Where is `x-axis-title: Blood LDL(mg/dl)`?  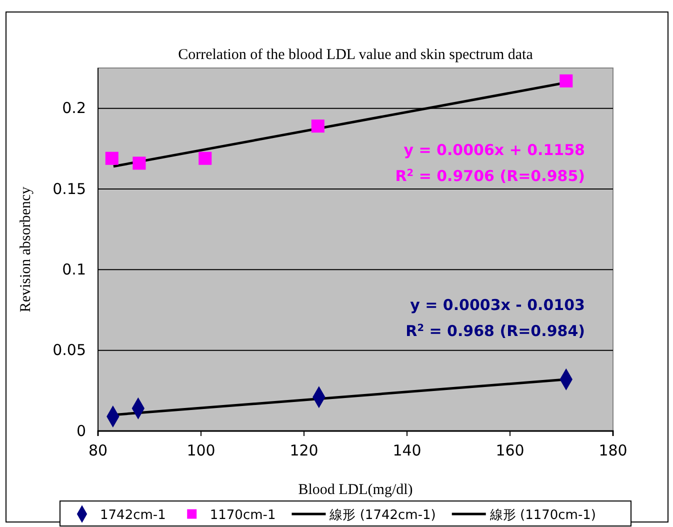
x-axis-title: Blood LDL(mg/dl) is located at coordinates (355, 490).